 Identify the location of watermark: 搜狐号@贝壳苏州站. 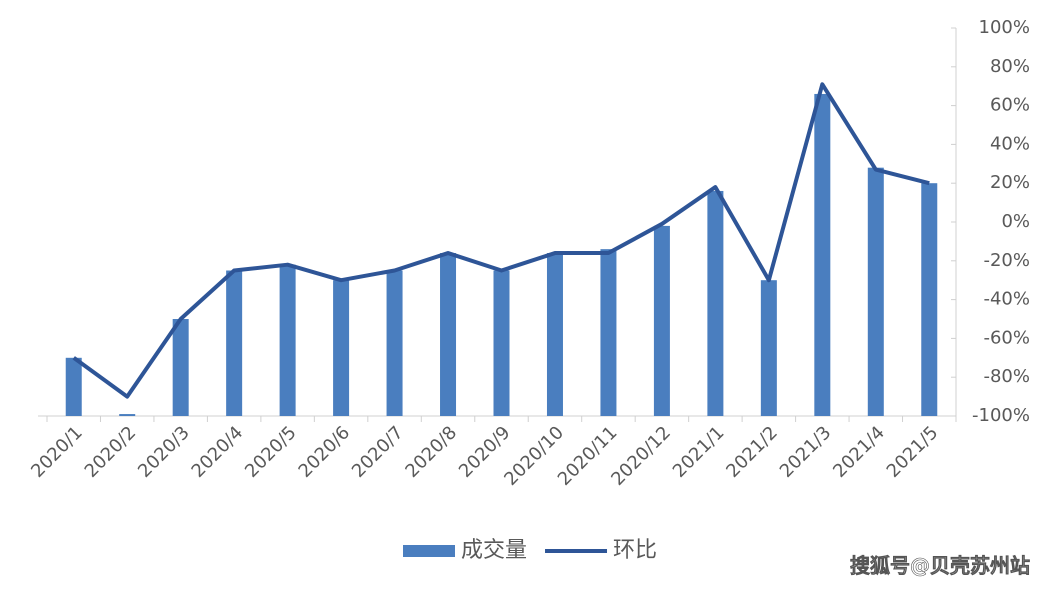
(940, 566).